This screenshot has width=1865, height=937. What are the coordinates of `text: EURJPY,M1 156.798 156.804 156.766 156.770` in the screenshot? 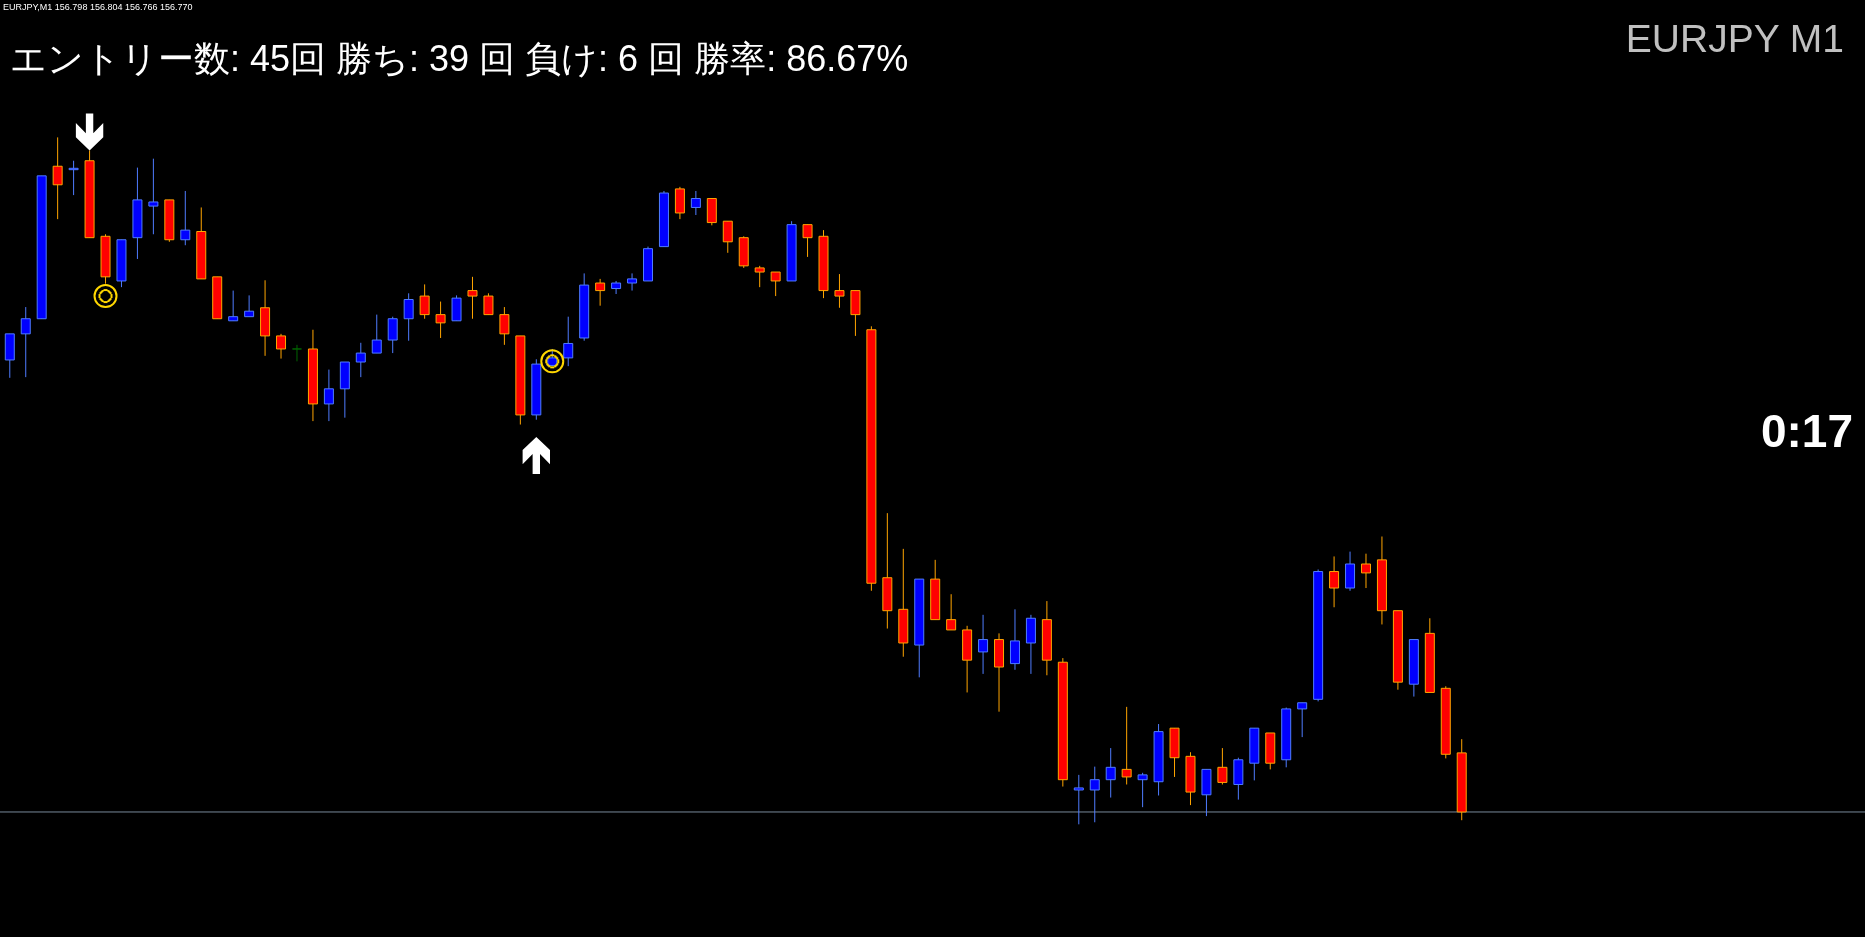 It's located at (98, 7).